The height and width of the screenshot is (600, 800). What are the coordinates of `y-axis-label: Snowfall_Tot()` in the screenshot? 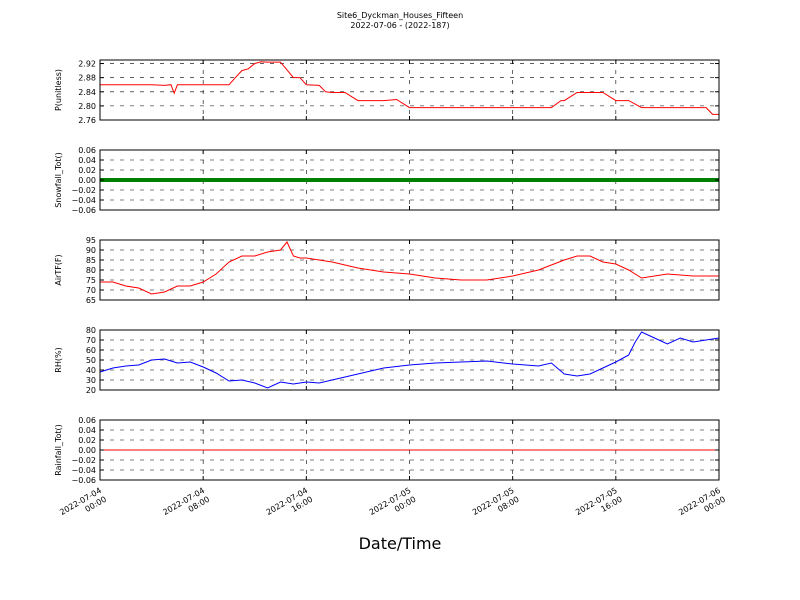 It's located at (58, 180).